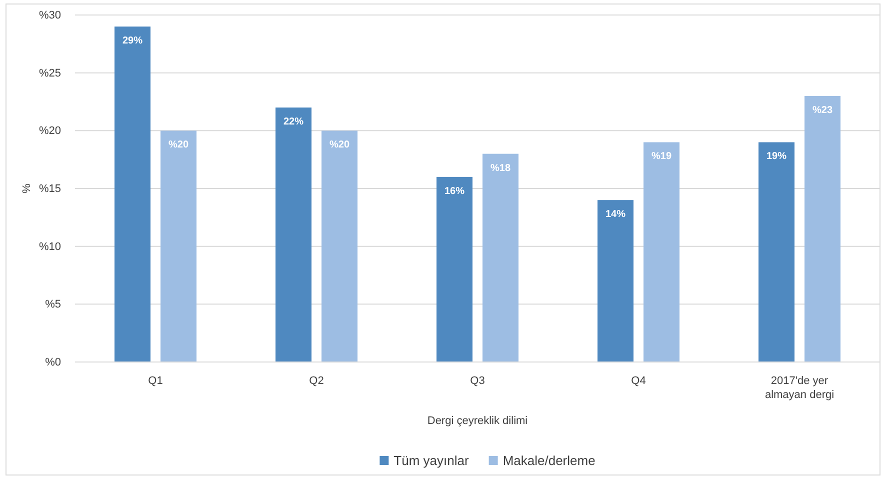  What do you see at coordinates (661, 156) in the screenshot?
I see `data-label: %19` at bounding box center [661, 156].